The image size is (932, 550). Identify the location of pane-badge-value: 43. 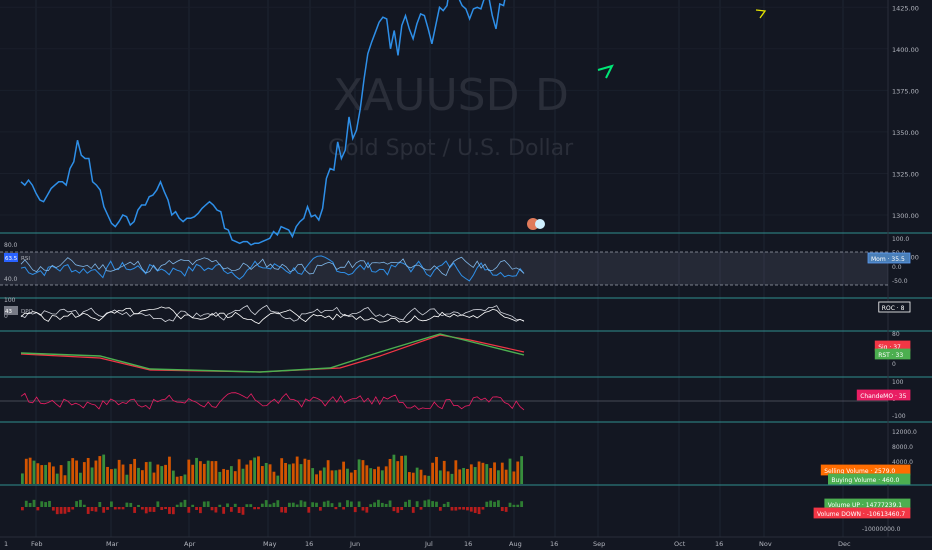
(8, 312).